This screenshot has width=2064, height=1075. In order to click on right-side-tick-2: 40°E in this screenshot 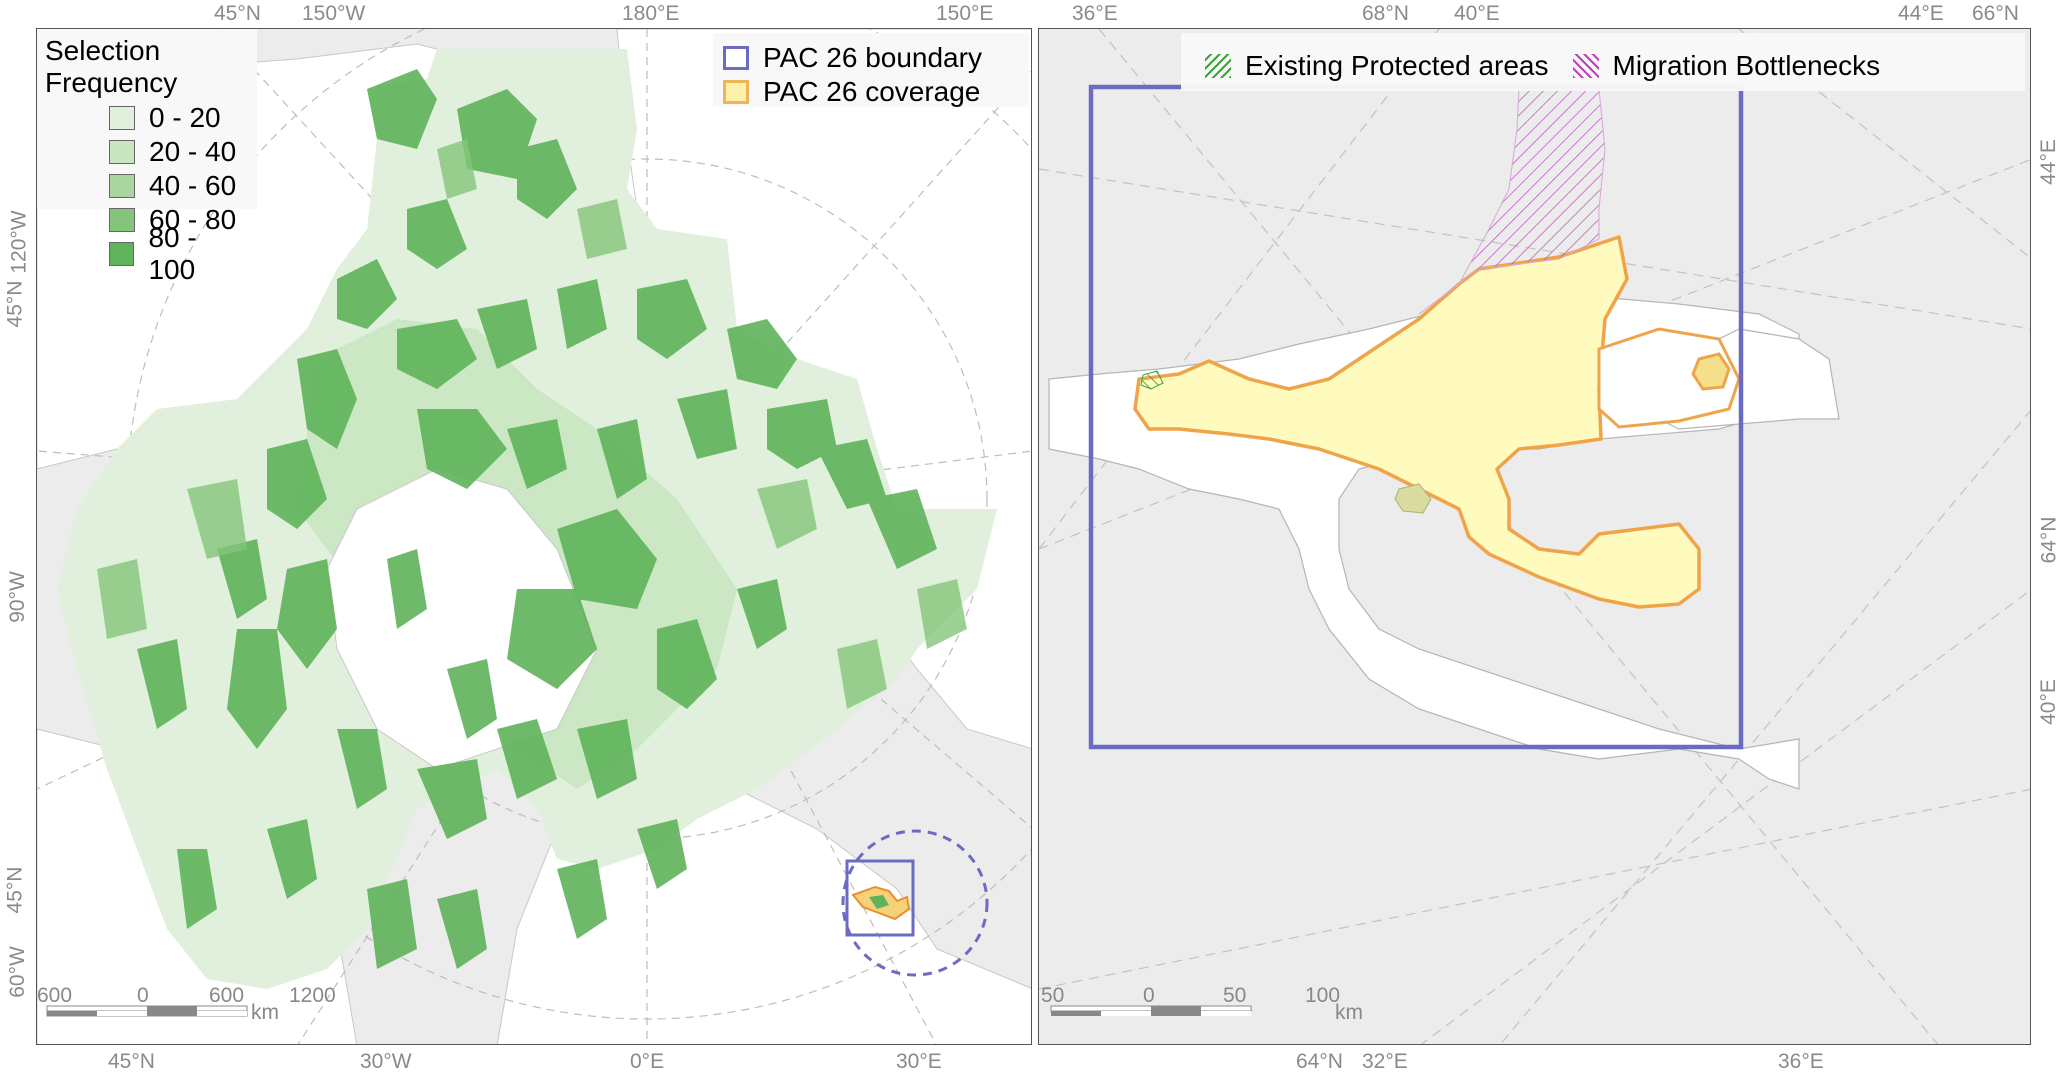, I will do `click(2048, 702)`.